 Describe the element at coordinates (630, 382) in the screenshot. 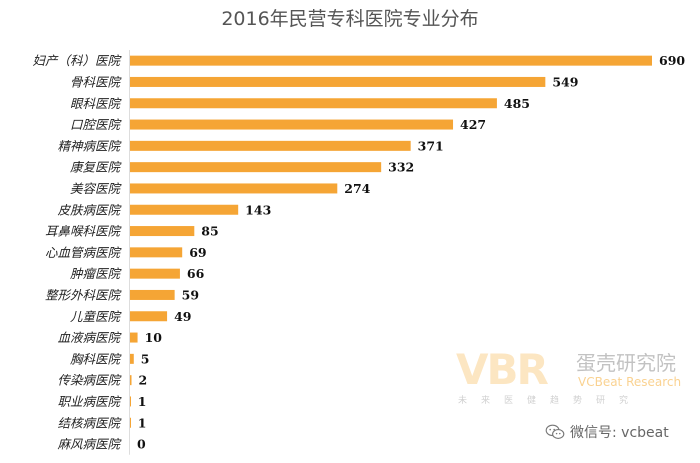

I see `watermark-name-en: VCBeat Research` at that location.